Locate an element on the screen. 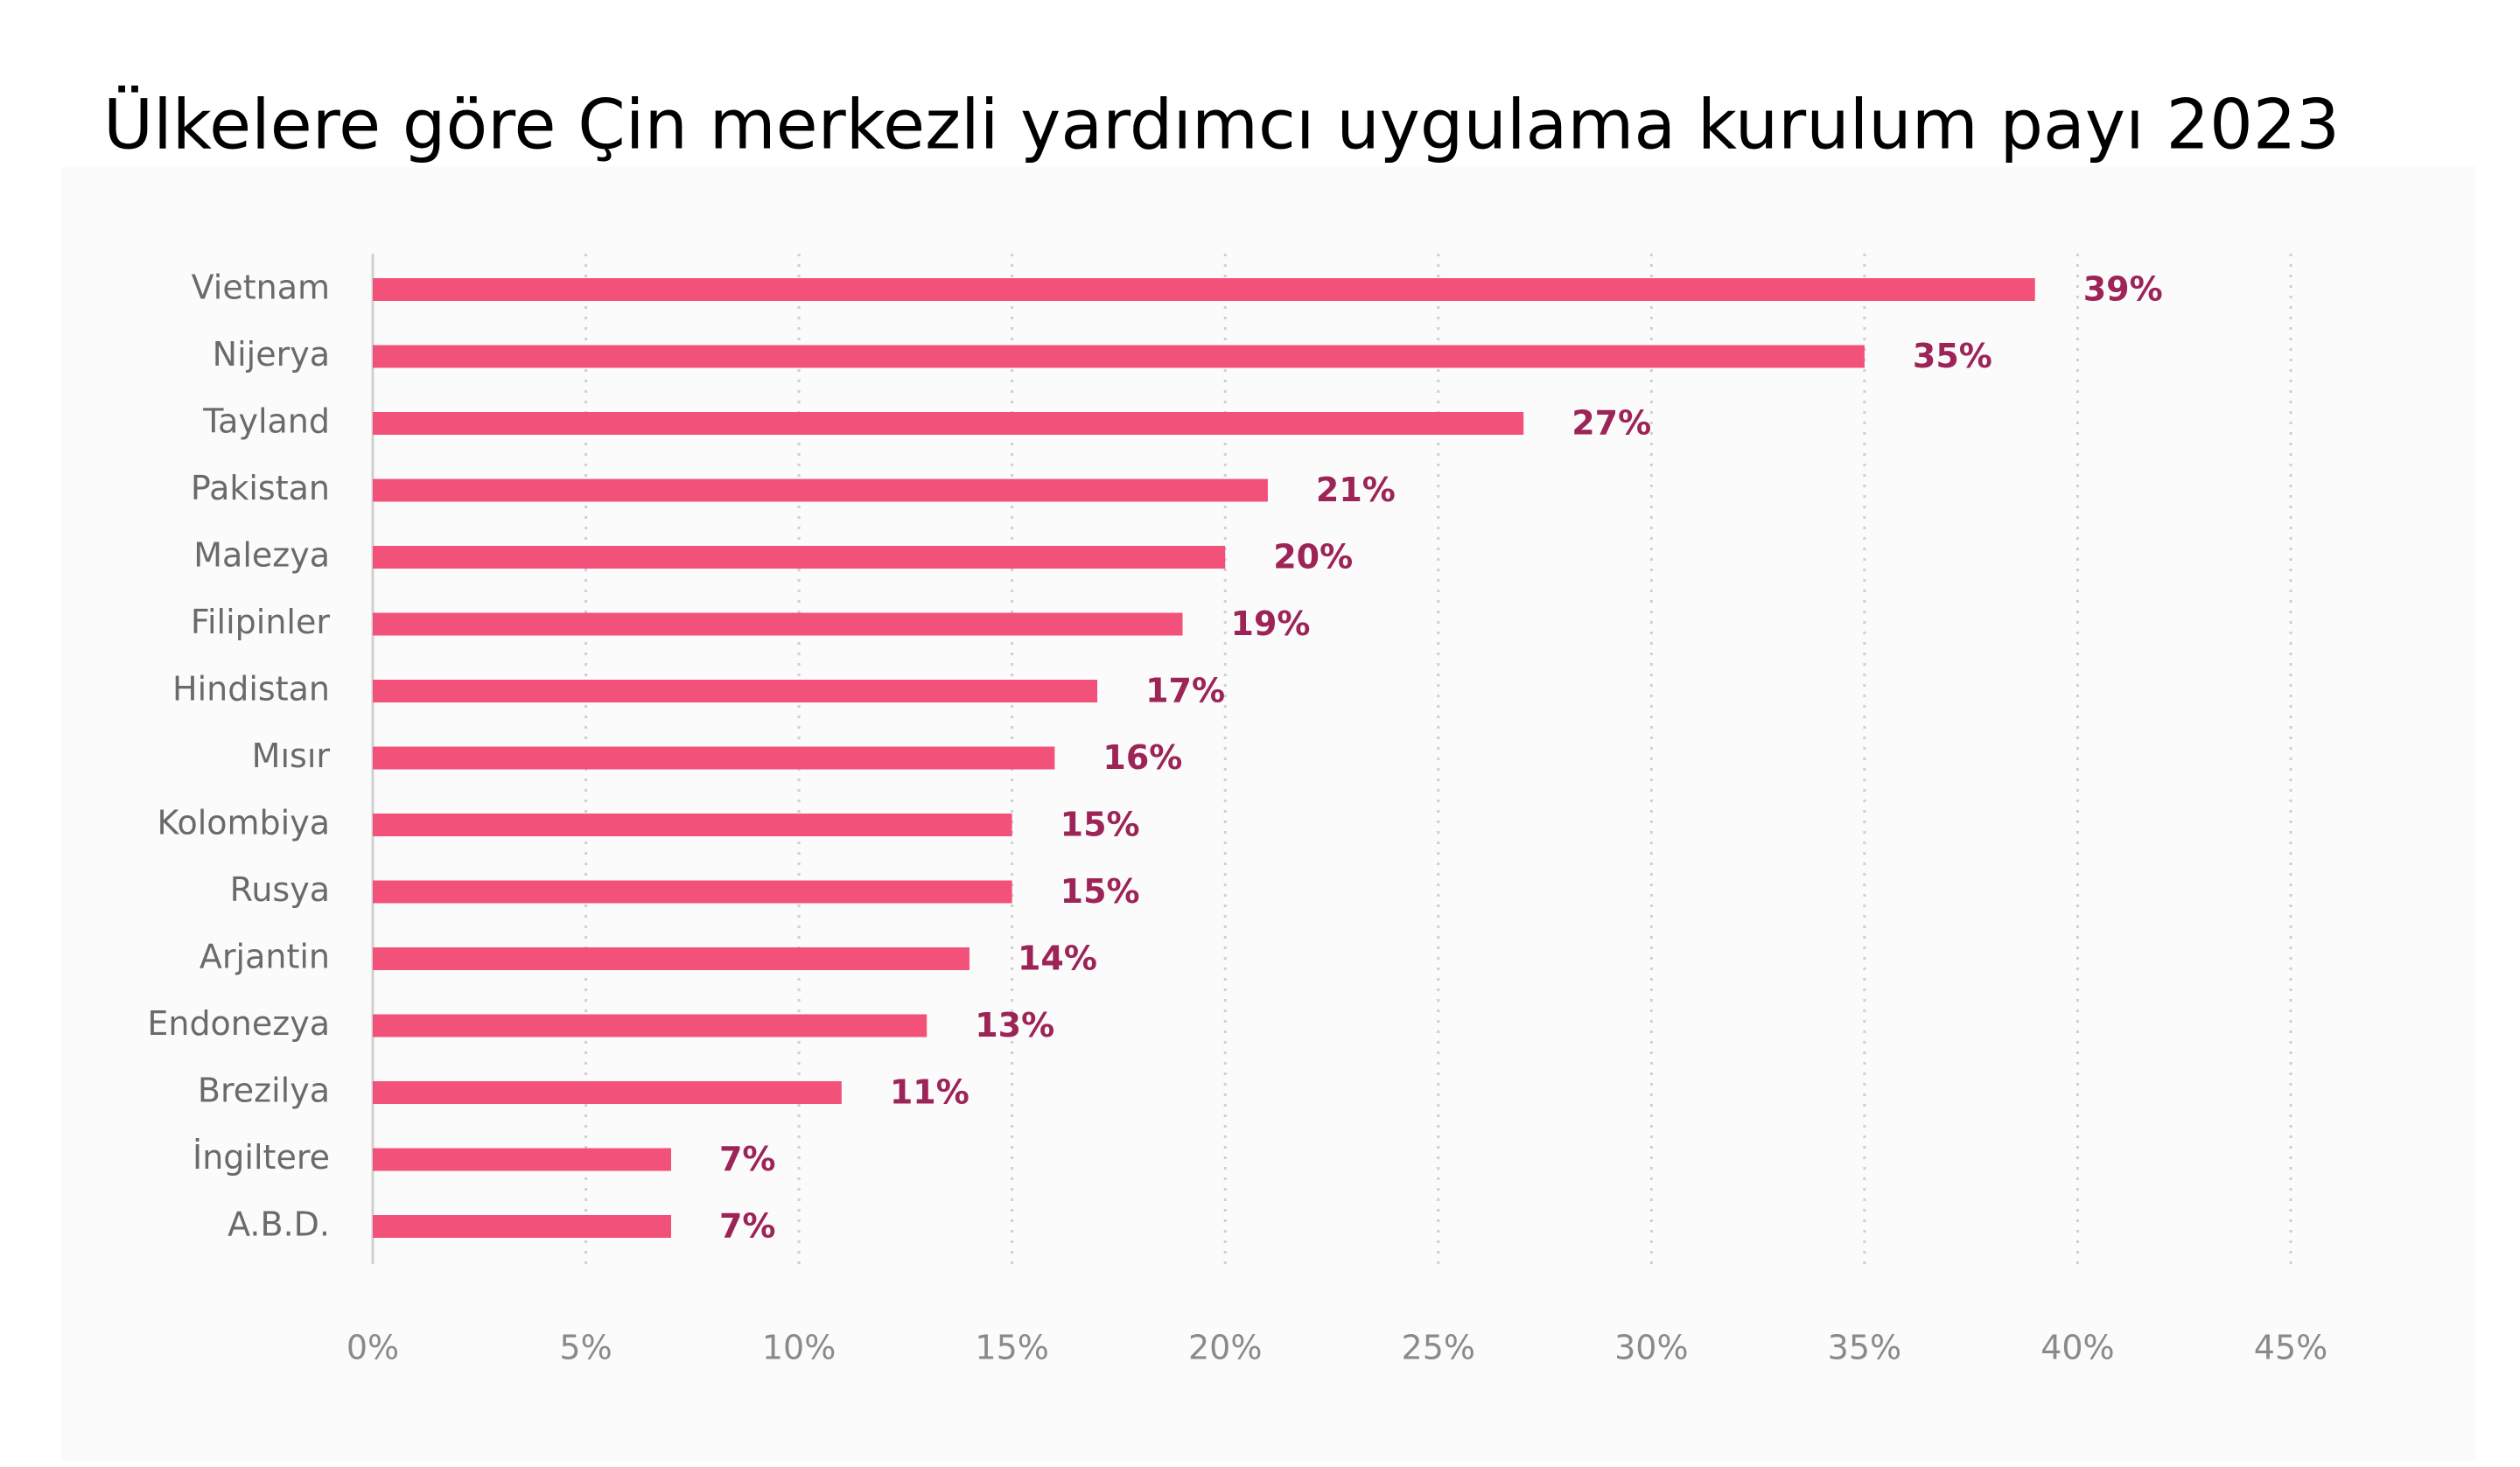 The image size is (2520, 1467). x-tick-label: 10% is located at coordinates (799, 1348).